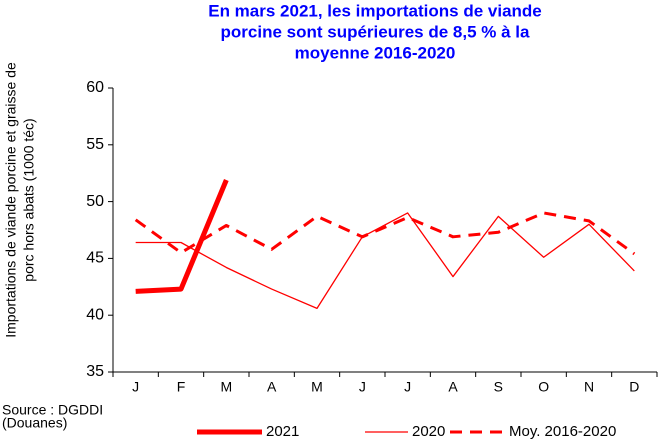 Image resolution: width=661 pixels, height=444 pixels. I want to click on y-tick-label: 40, so click(95, 314).